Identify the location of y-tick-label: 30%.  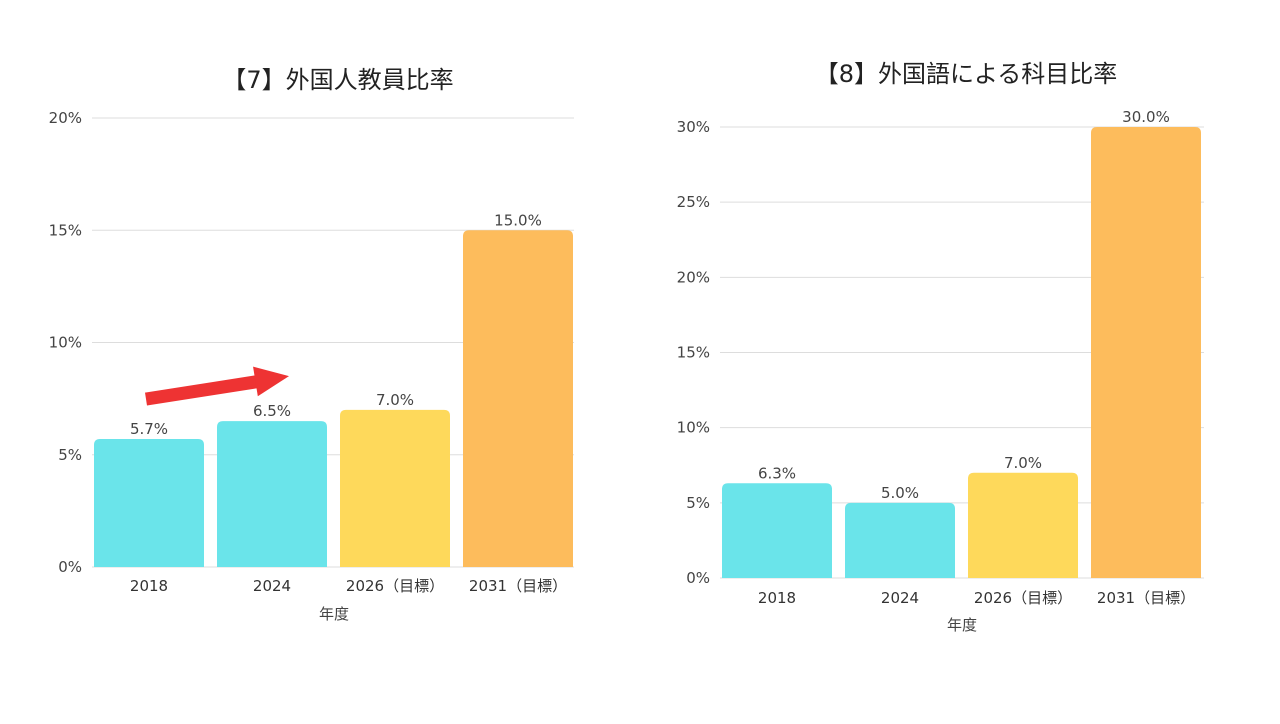
(693, 127).